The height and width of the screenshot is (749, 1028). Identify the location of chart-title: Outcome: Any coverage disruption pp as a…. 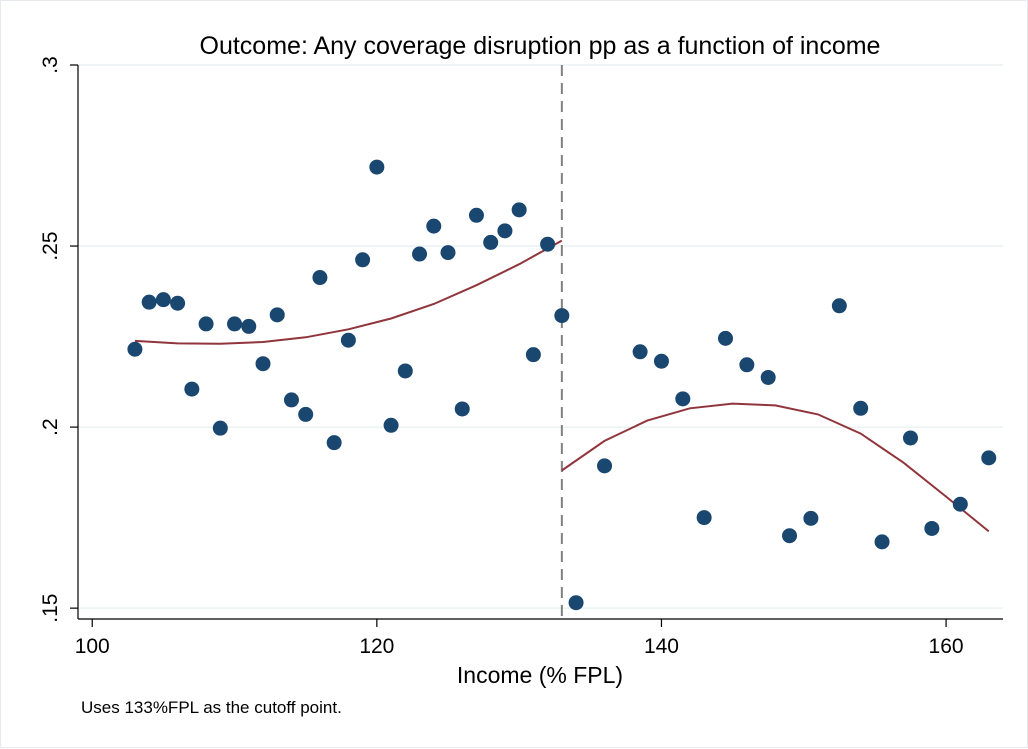
(540, 46).